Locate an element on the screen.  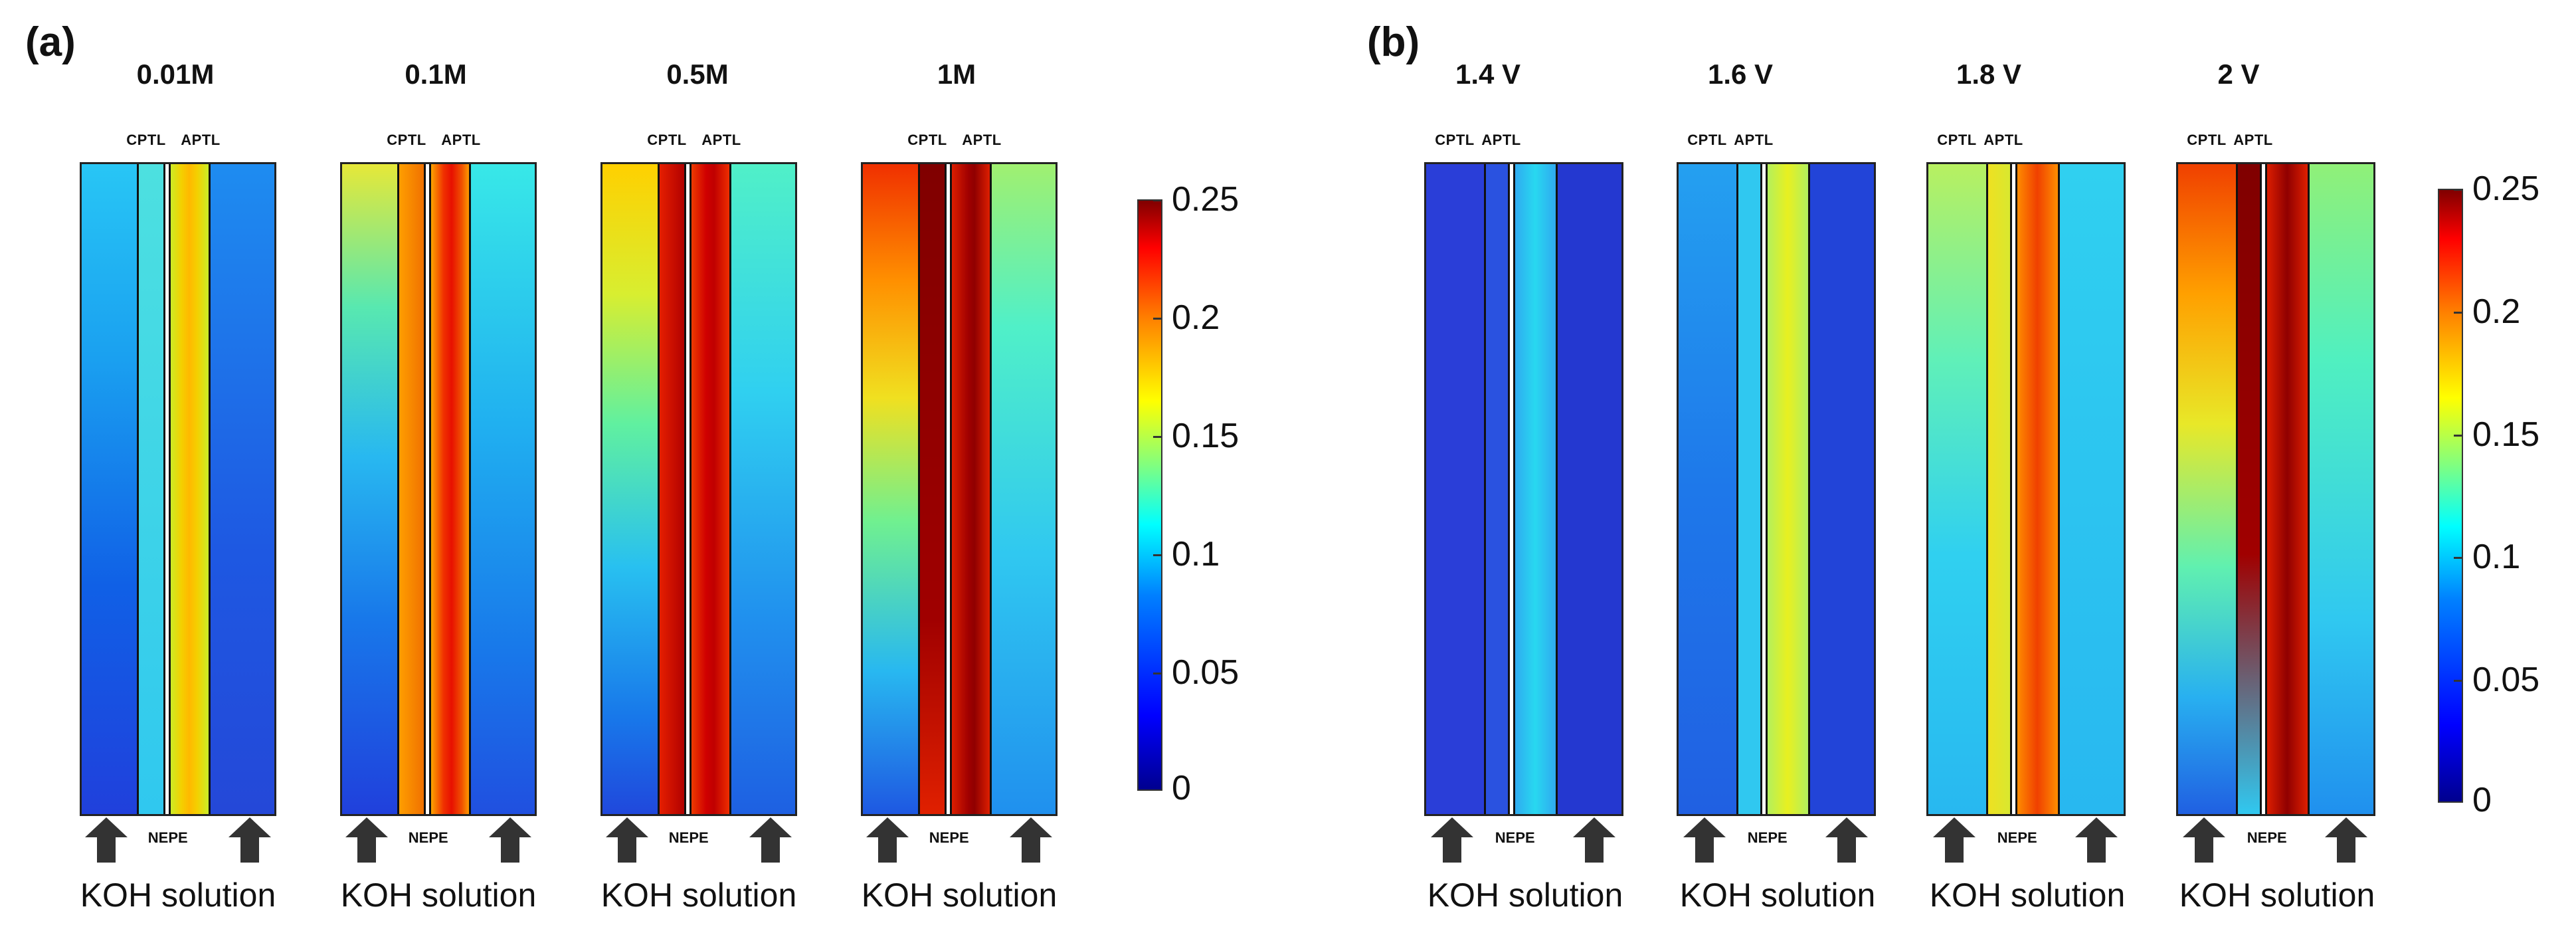
colorbar-b-label: 0.2 is located at coordinates (2496, 311).